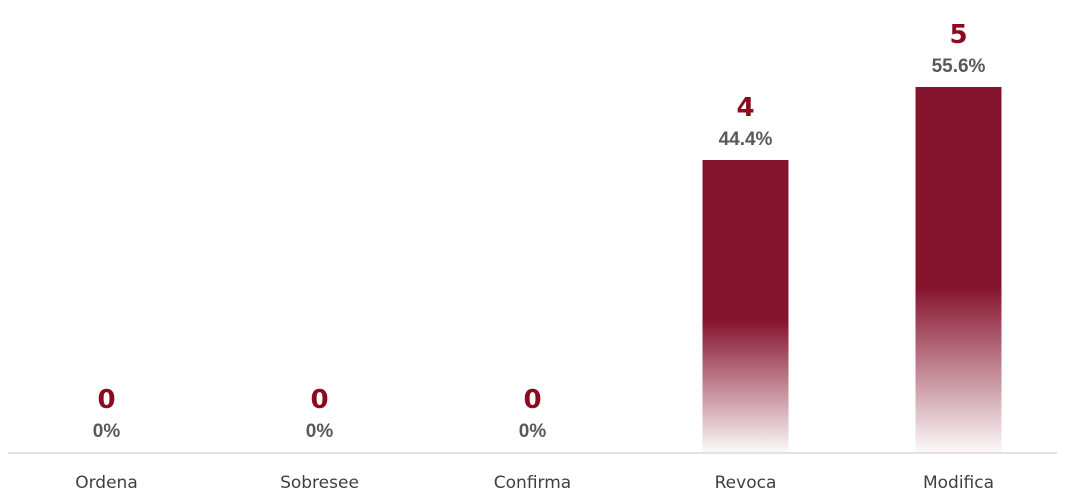 This screenshot has height=497, width=1065. What do you see at coordinates (320, 431) in the screenshot?
I see `percent-label-sobresee: 0%` at bounding box center [320, 431].